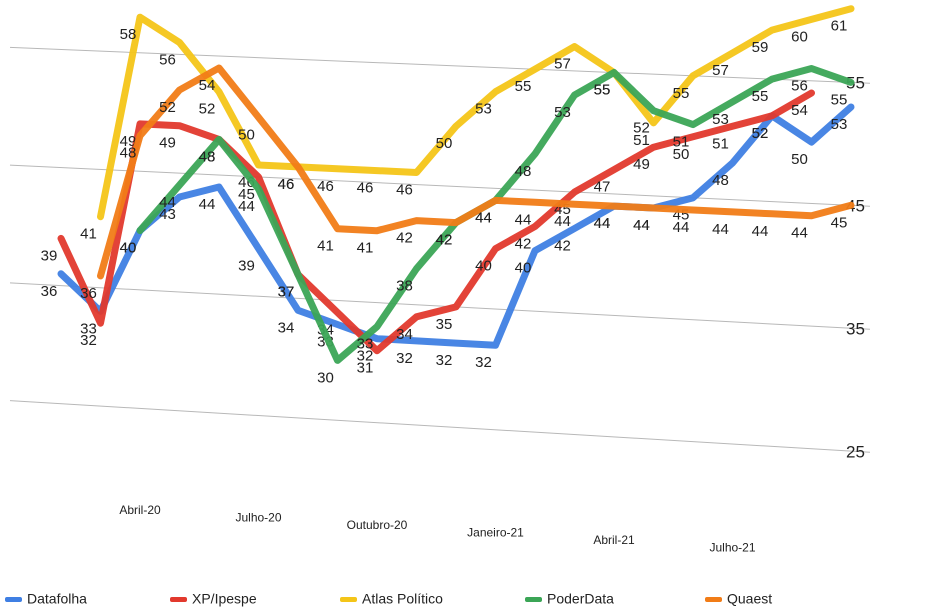 The height and width of the screenshot is (608, 927). What do you see at coordinates (602, 187) in the screenshot?
I see `data-label: 47` at bounding box center [602, 187].